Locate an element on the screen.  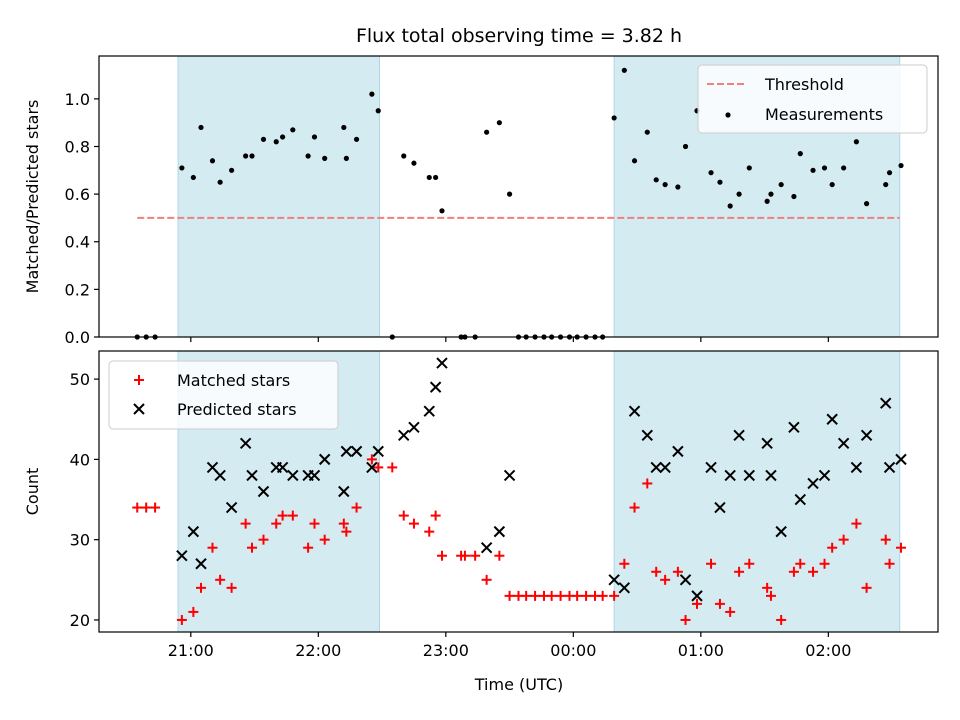
y-tick-label: 1.0 is located at coordinates (77, 99).